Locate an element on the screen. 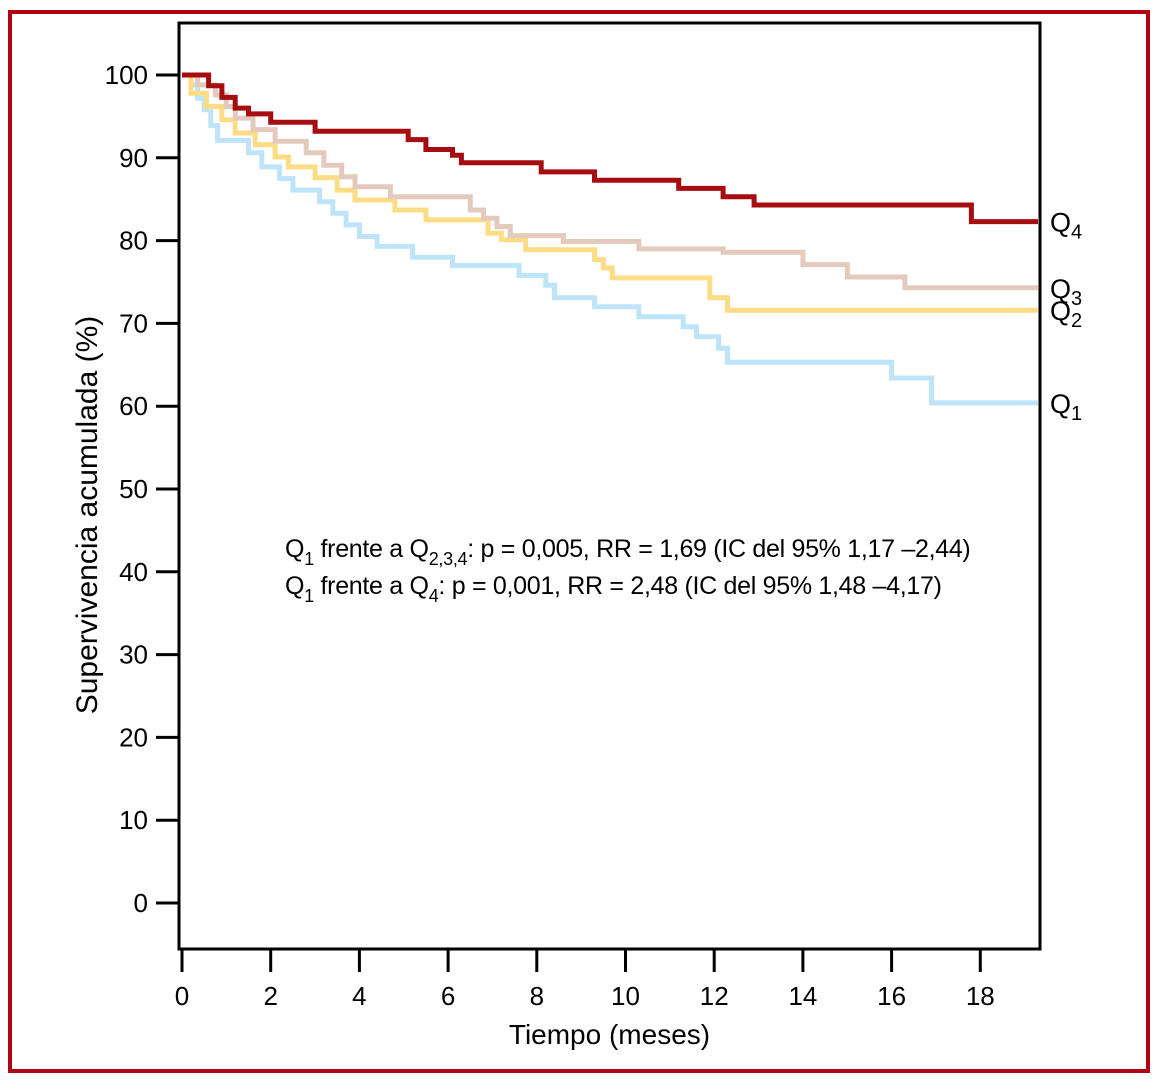  x-tick-label-2: 2 is located at coordinates (270, 996).